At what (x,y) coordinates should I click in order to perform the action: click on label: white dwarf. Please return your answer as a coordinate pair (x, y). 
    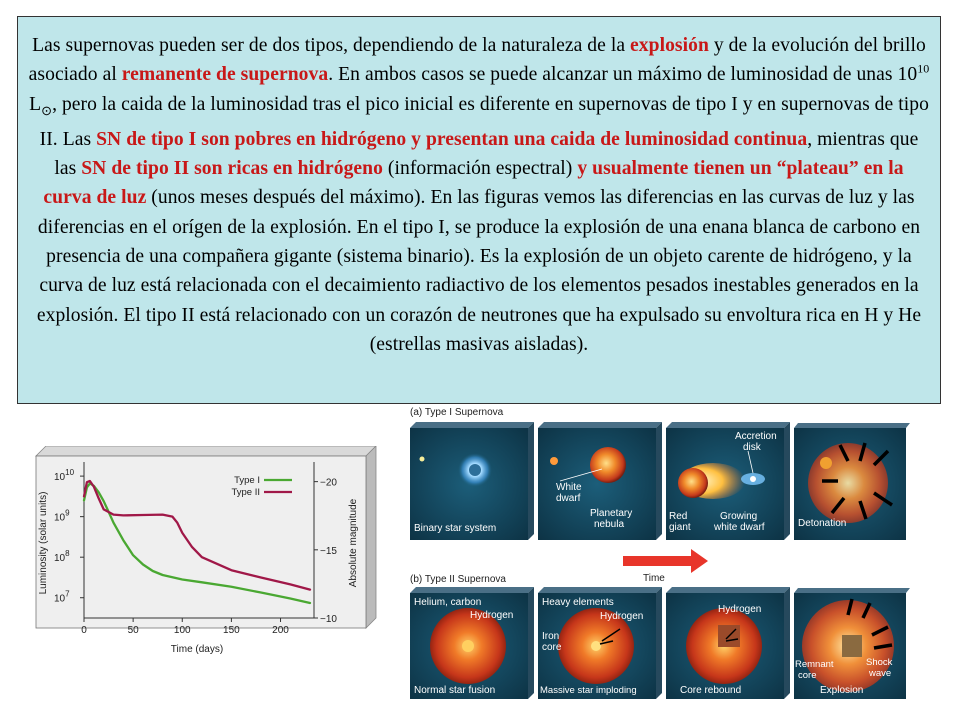
    Looking at the image, I should click on (739, 527).